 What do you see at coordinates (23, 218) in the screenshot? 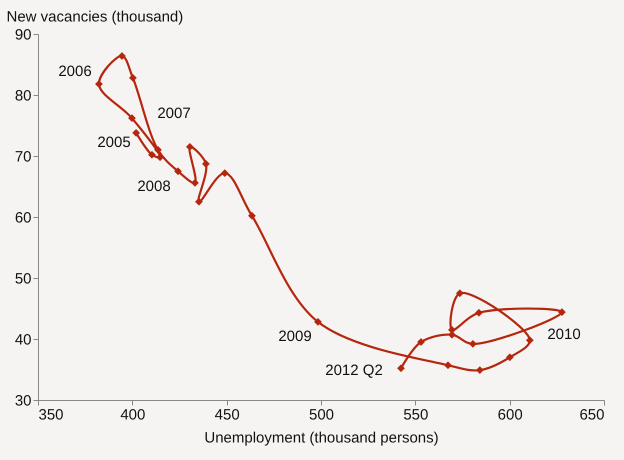
I see `y-tick-label: 60` at bounding box center [23, 218].